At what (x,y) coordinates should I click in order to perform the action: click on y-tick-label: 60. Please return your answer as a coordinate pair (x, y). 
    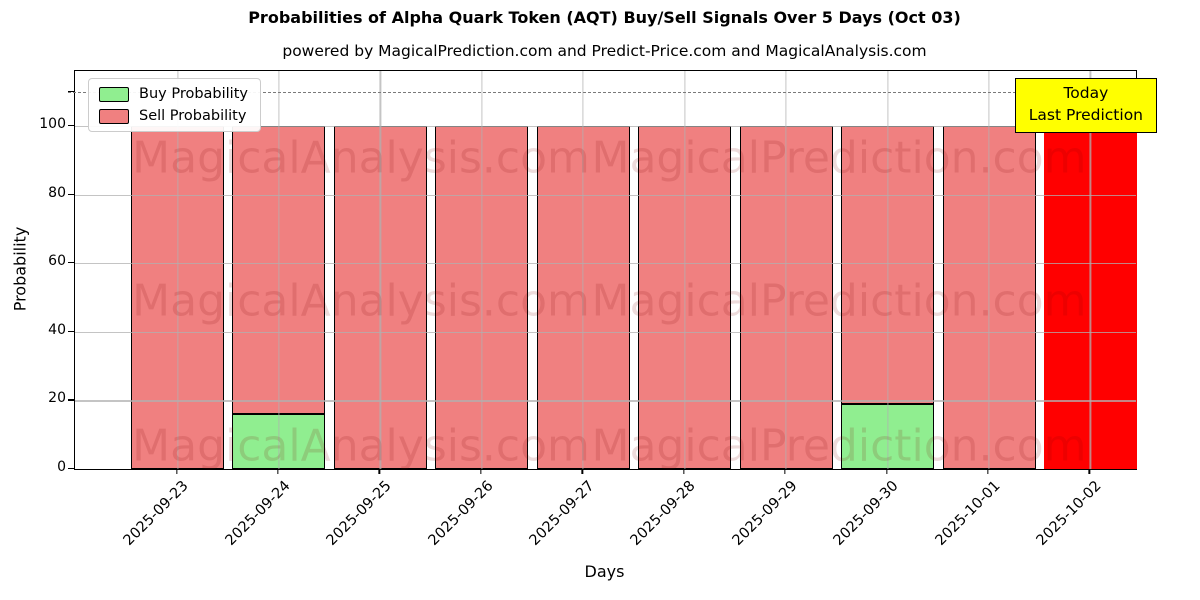
    Looking at the image, I should click on (57, 261).